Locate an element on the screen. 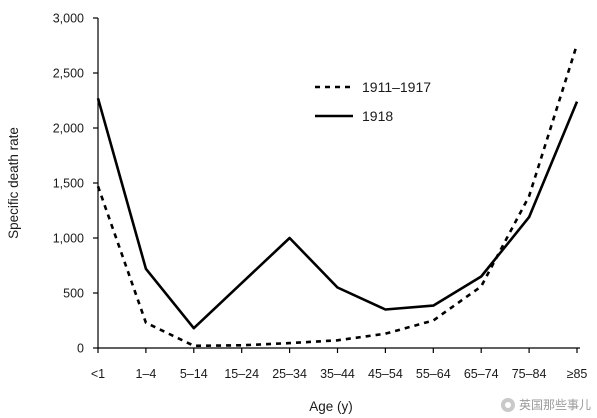  x-tick-label: ≥85 is located at coordinates (577, 374).